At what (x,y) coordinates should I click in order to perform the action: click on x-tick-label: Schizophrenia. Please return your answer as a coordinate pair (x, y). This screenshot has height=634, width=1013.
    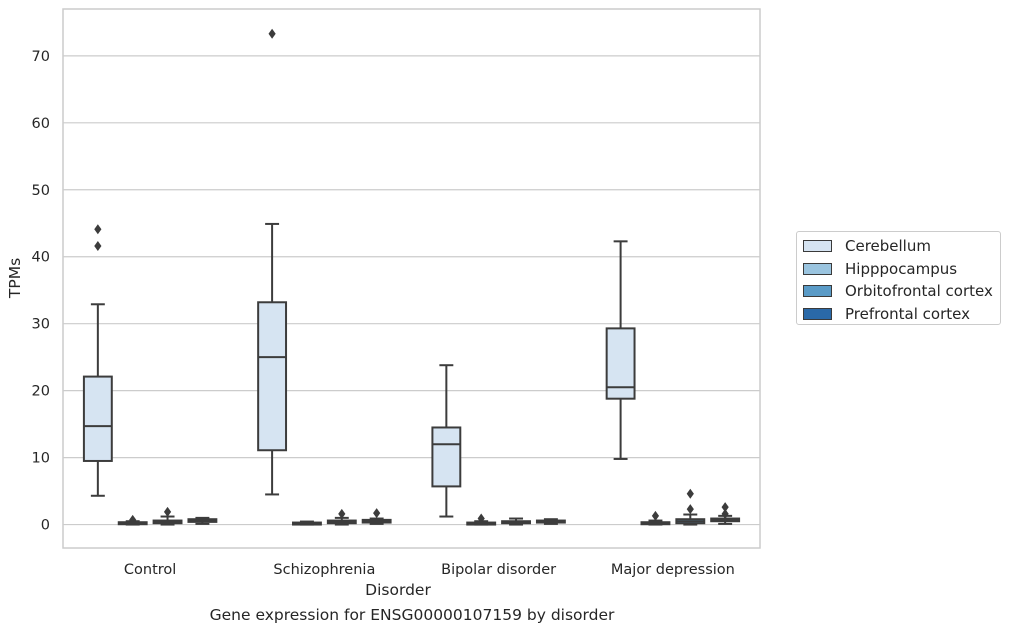
    Looking at the image, I should click on (324, 570).